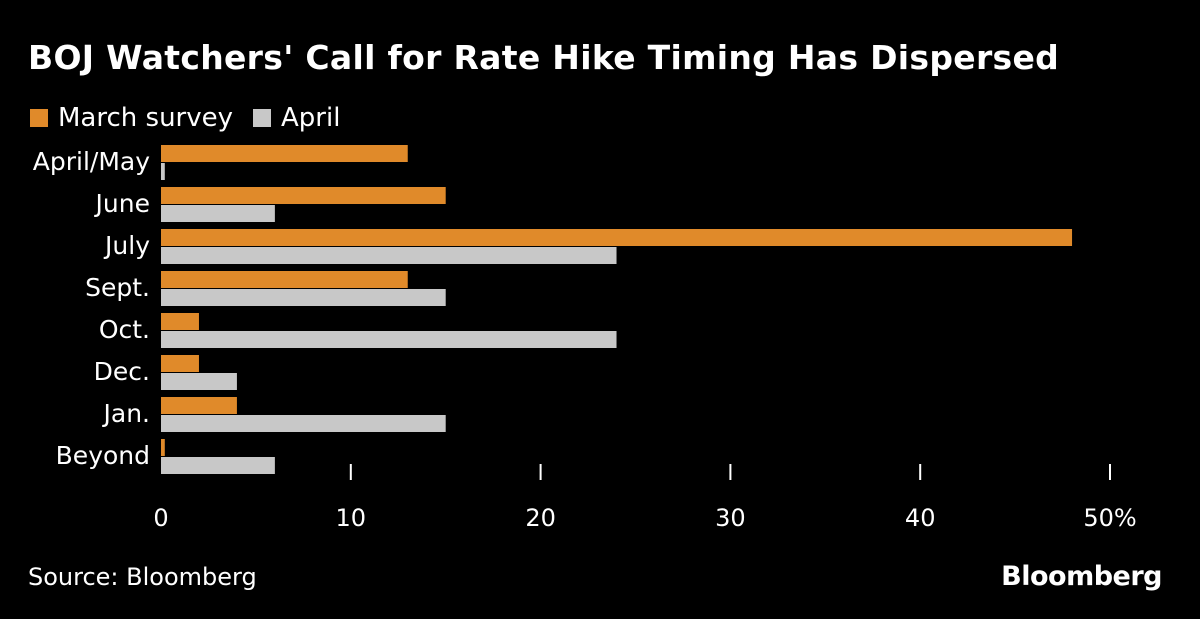  Describe the element at coordinates (146, 118) in the screenshot. I see `legend-label-march: March survey` at that location.